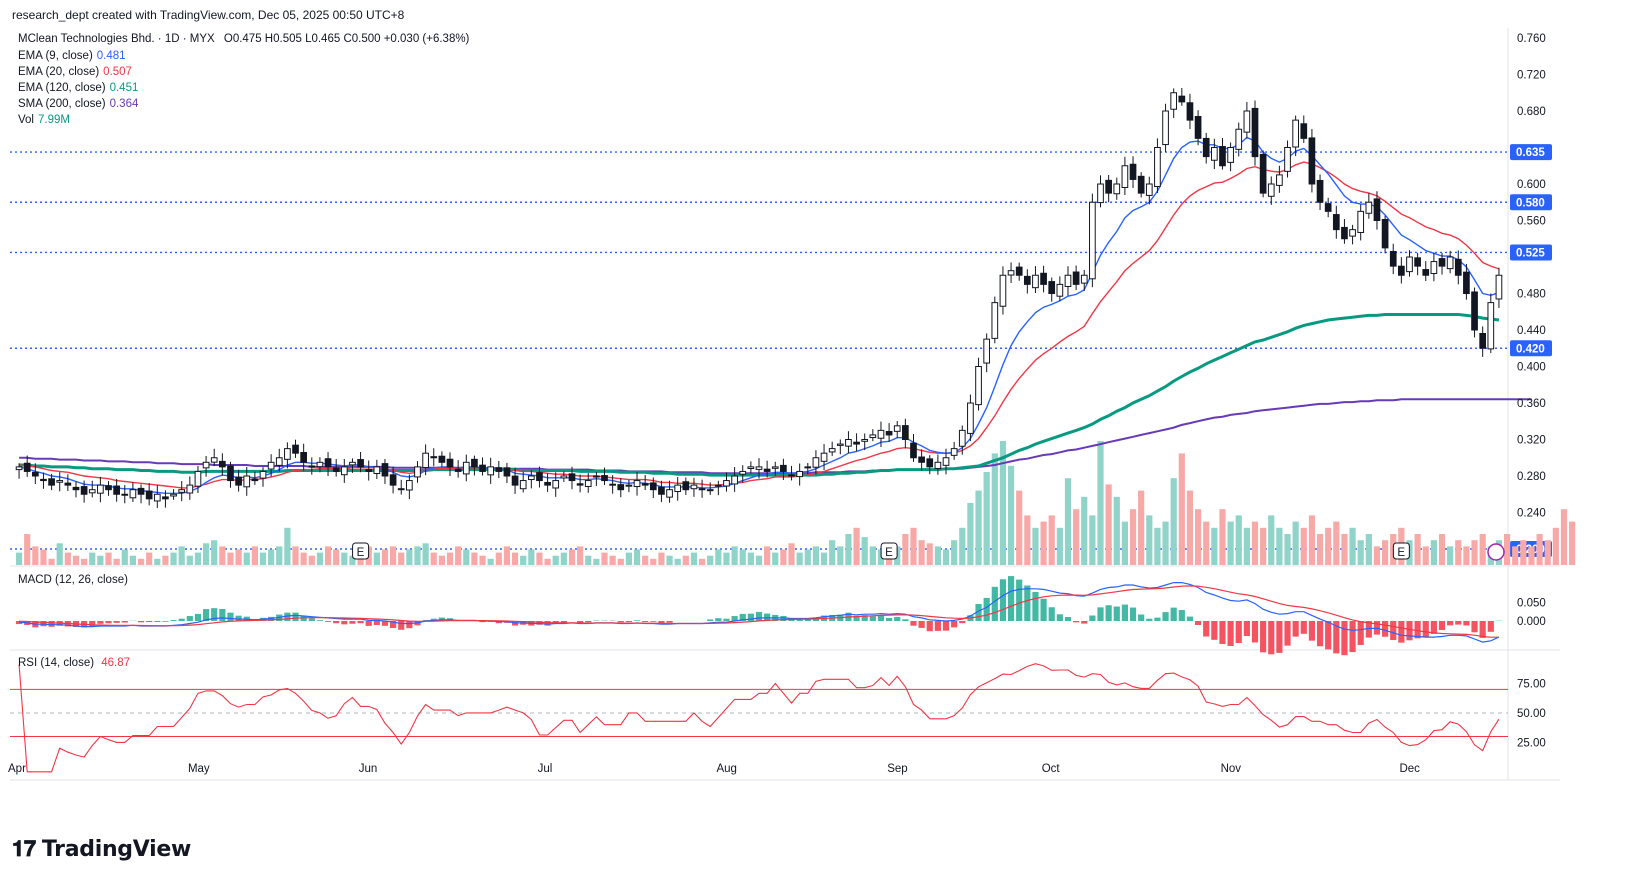 The width and height of the screenshot is (1634, 875). I want to click on price-tick-label: 0.680, so click(1531, 112).